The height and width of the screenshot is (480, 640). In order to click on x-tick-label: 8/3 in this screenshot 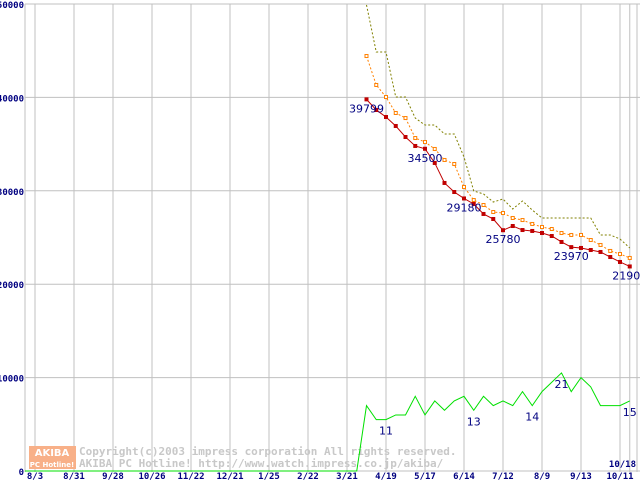, I will do `click(35, 476)`.